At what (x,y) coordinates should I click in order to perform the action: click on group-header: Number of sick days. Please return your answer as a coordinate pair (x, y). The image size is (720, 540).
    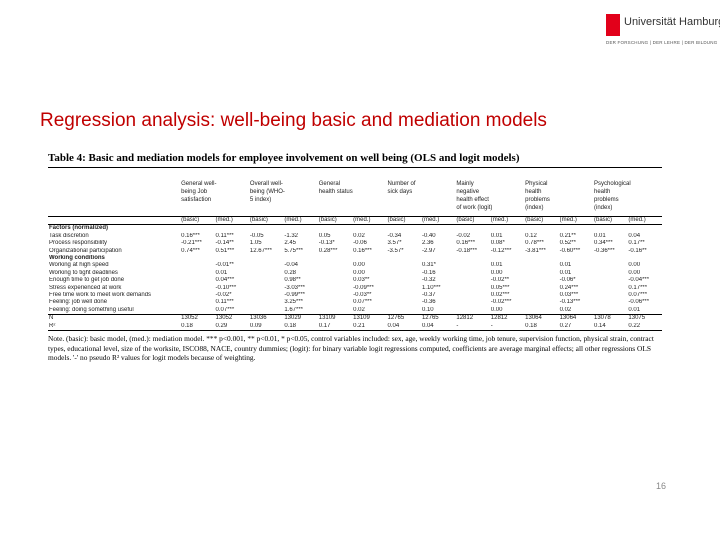
    Looking at the image, I should click on (421, 198).